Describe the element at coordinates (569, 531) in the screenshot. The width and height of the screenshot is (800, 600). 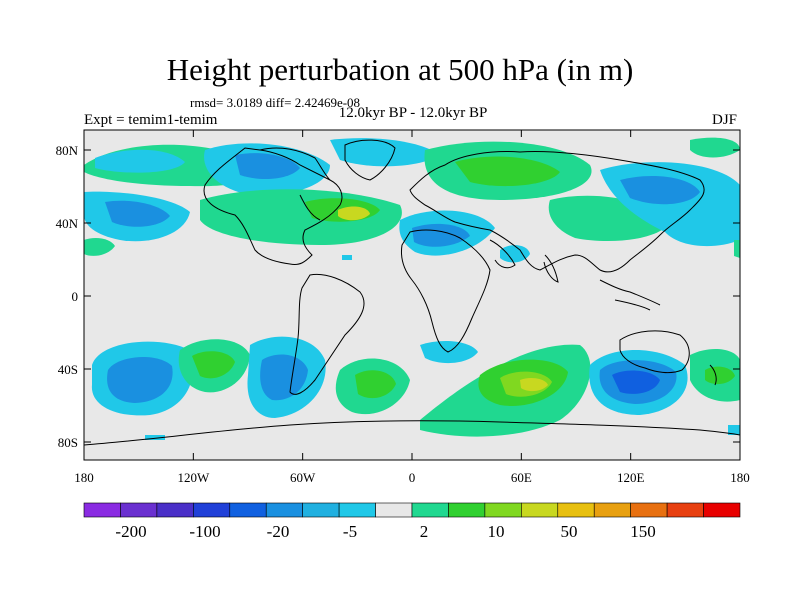
I see `colorbar-label: 50` at that location.